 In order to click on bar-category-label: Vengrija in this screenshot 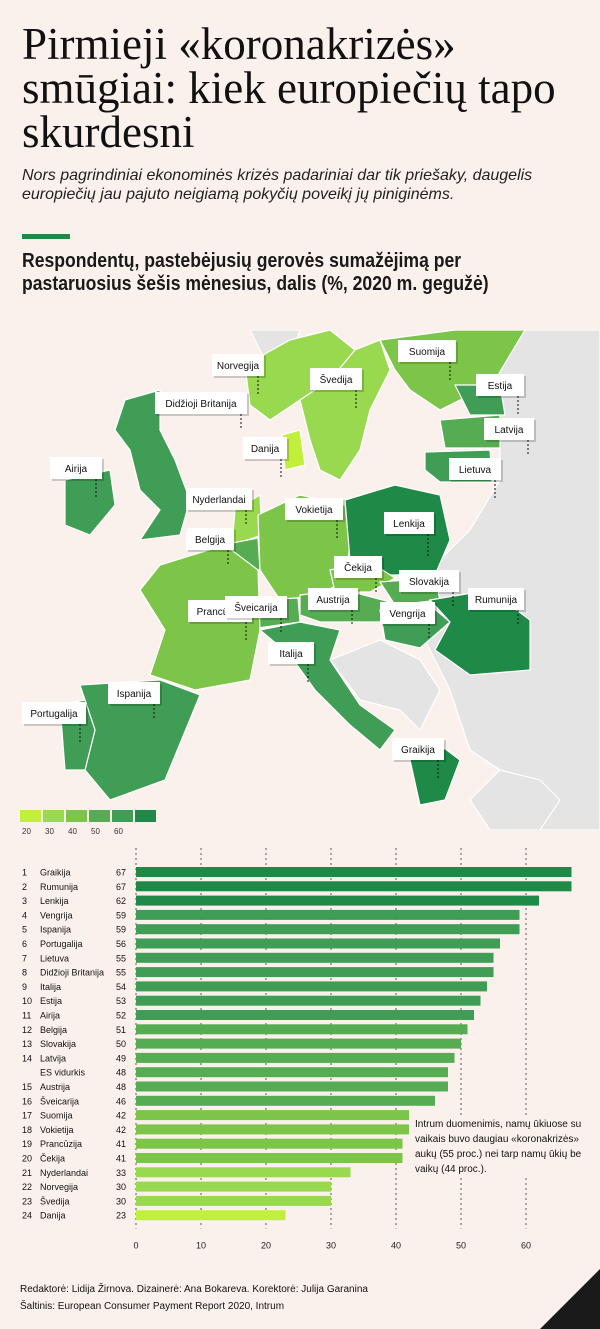, I will do `click(56, 915)`.